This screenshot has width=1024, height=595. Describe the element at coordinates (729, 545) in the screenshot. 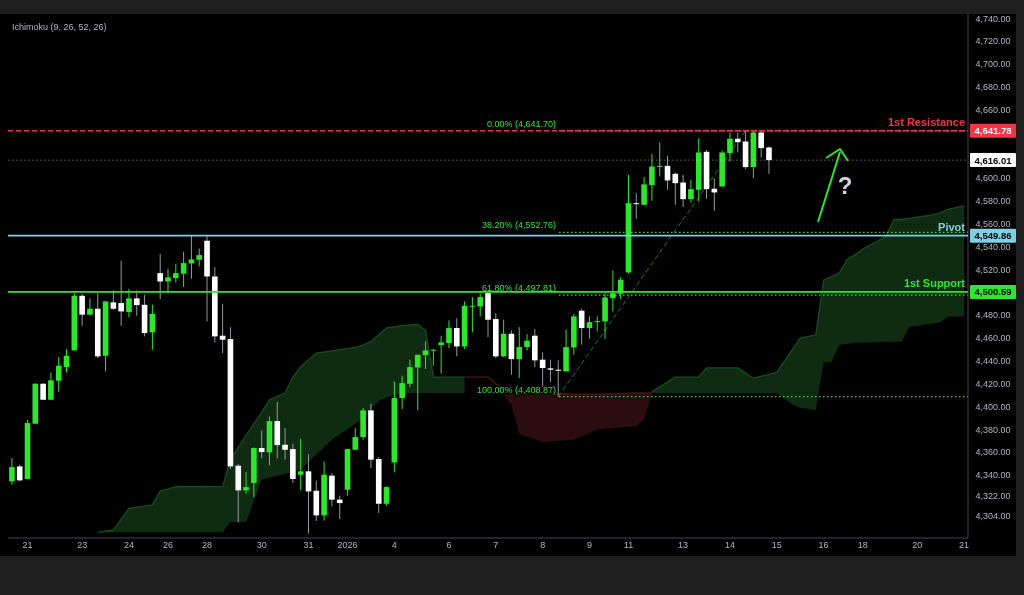

I see `x-tick-label: 14` at that location.